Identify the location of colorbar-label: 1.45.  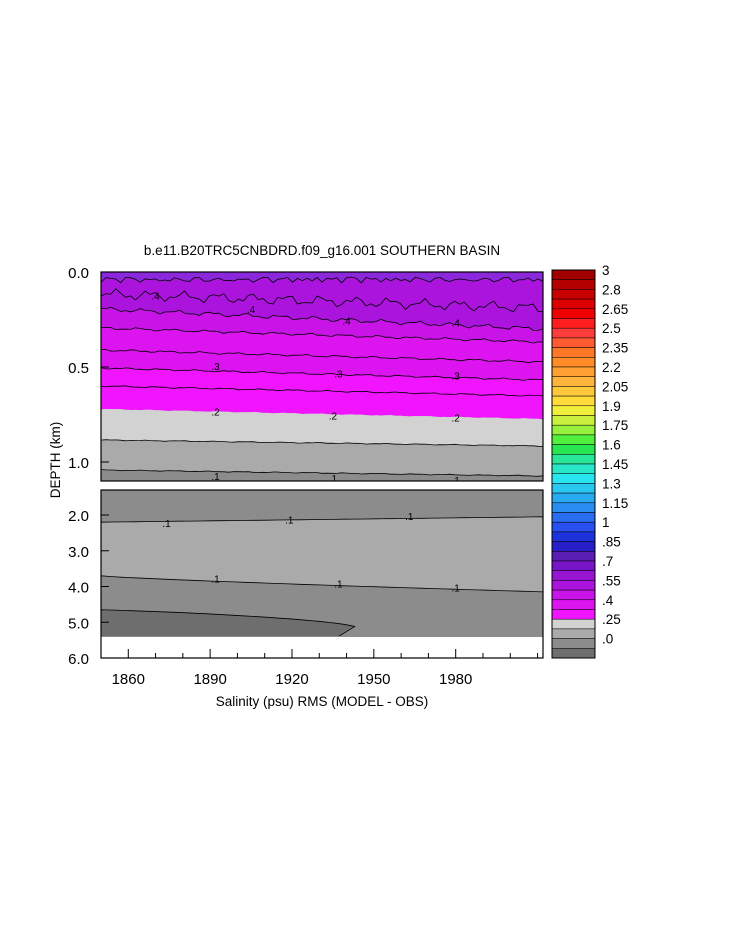
(615, 464).